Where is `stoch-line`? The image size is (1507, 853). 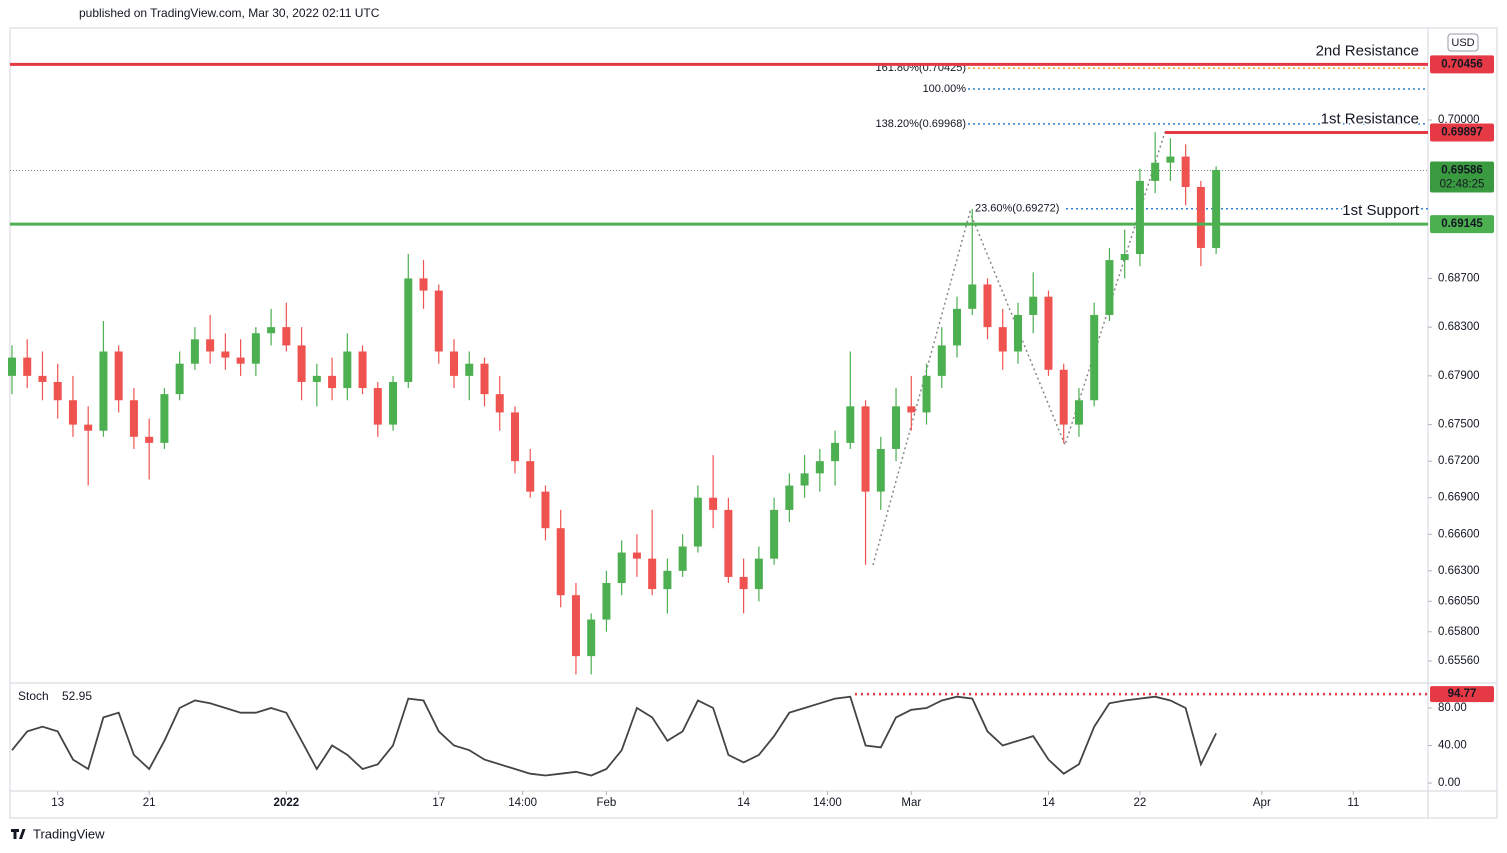
stoch-line is located at coordinates (614, 736).